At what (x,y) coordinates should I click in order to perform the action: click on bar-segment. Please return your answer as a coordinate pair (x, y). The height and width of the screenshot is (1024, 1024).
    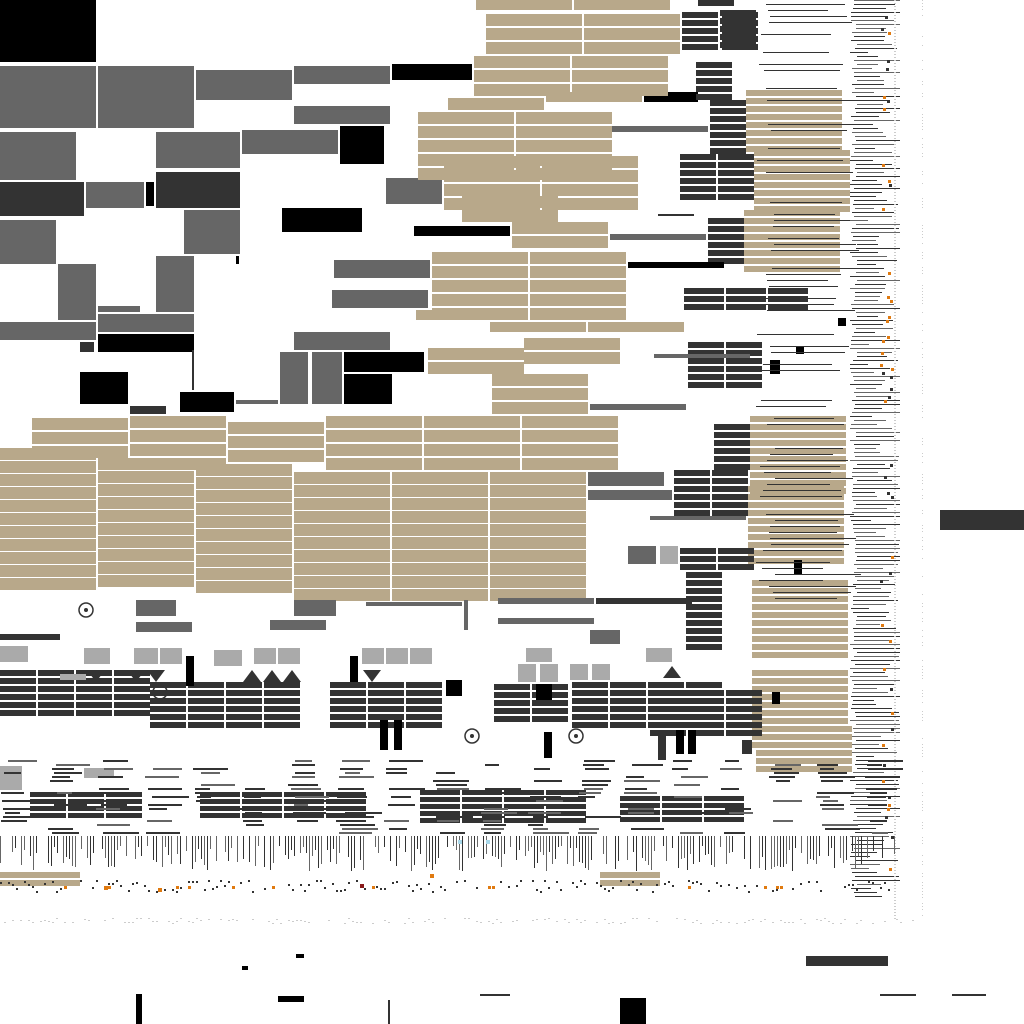
    Looking at the image, I should click on (658, 237).